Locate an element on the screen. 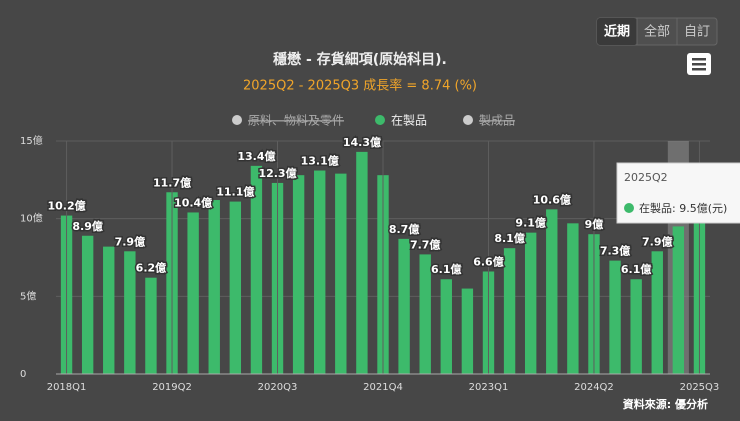  button: 自訂 is located at coordinates (697, 32).